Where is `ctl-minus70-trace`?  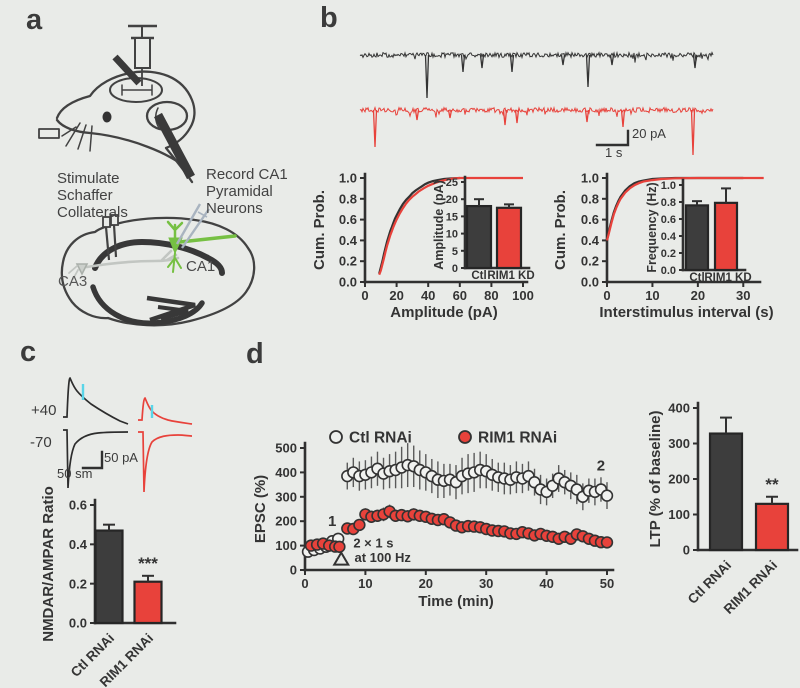
ctl-minus70-trace is located at coordinates (96, 459).